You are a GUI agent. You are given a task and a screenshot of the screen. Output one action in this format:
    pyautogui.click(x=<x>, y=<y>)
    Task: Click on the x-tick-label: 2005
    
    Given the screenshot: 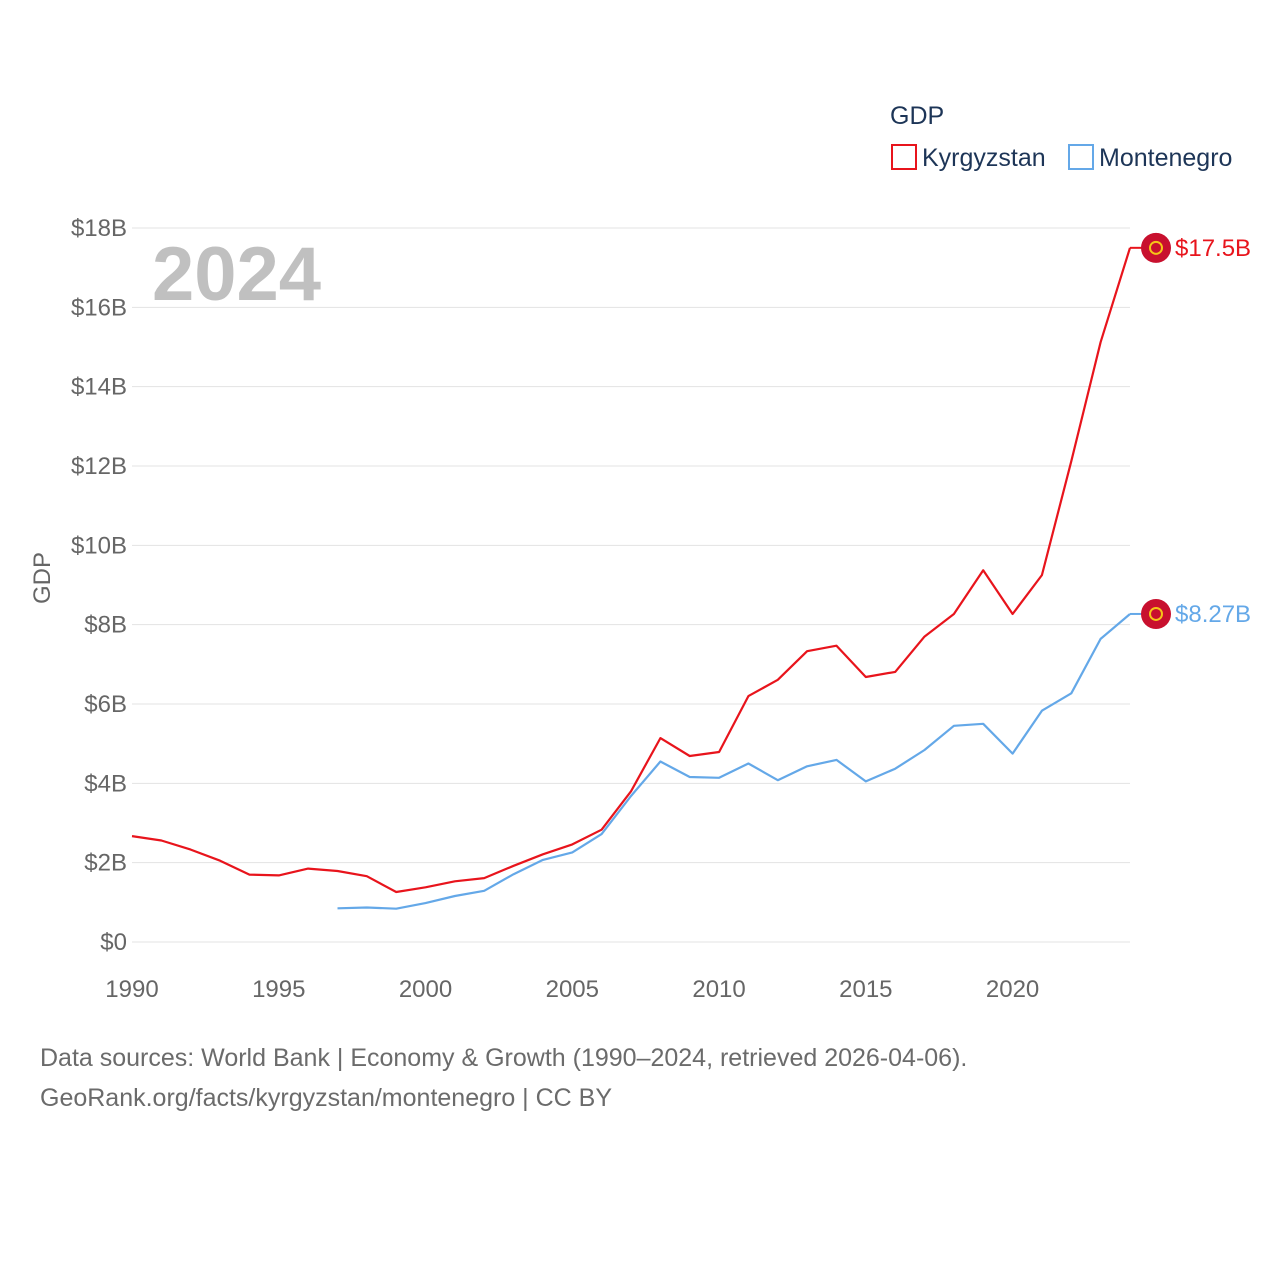 What is the action you would take?
    pyautogui.click(x=572, y=989)
    